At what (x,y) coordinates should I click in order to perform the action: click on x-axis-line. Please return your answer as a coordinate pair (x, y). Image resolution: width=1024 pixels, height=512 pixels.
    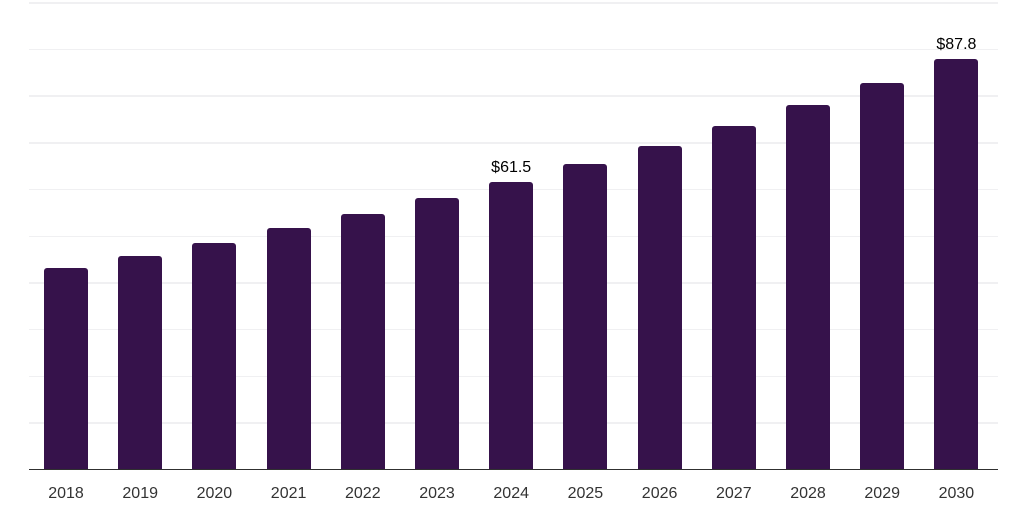
    Looking at the image, I should click on (513, 469).